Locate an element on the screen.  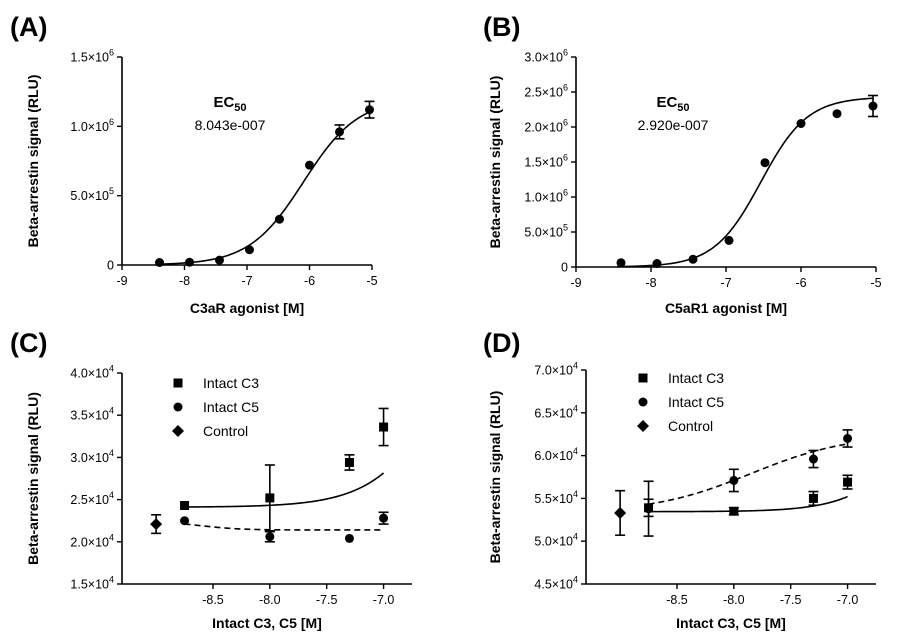
panel-label: (B) is located at coordinates (501, 27).